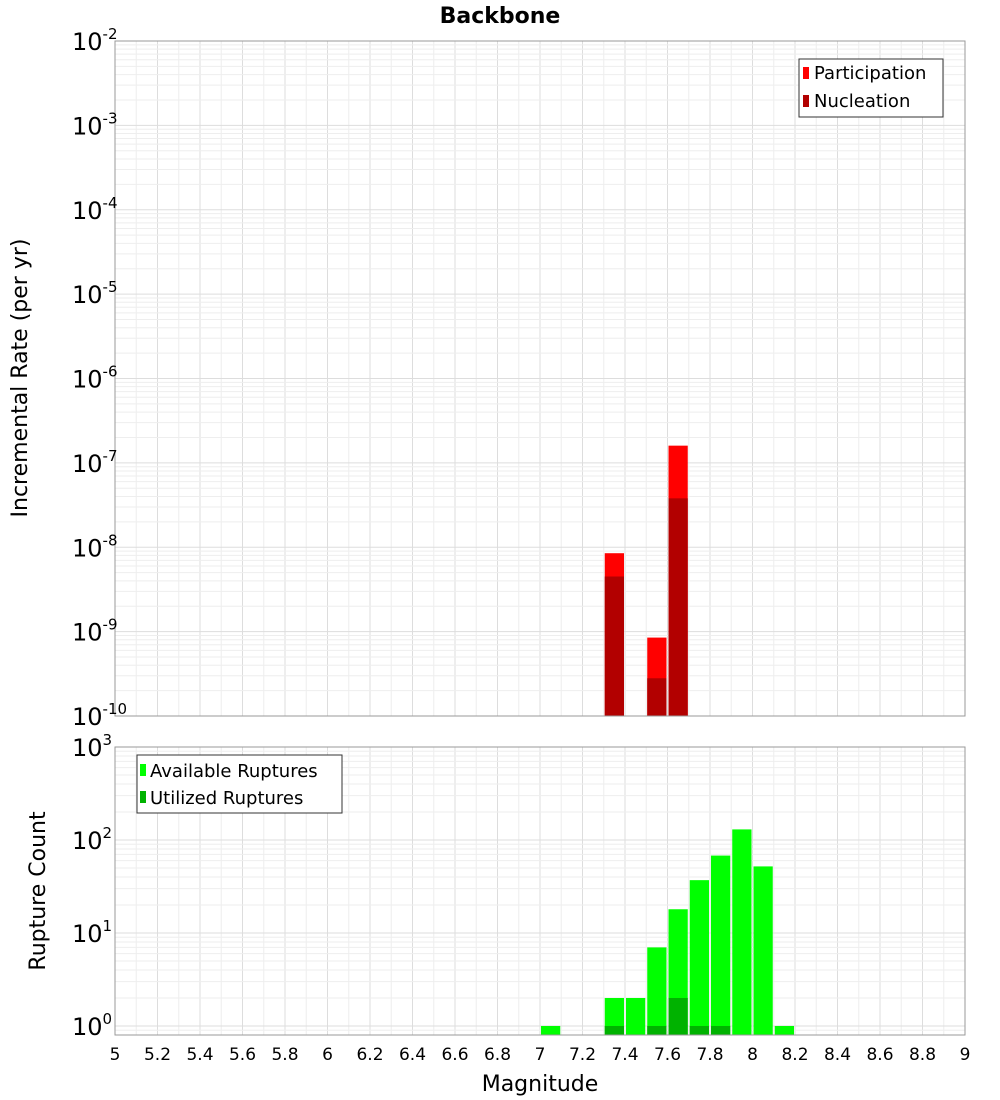 This screenshot has width=1000, height=1100. I want to click on bottom-legend-box, so click(239, 784).